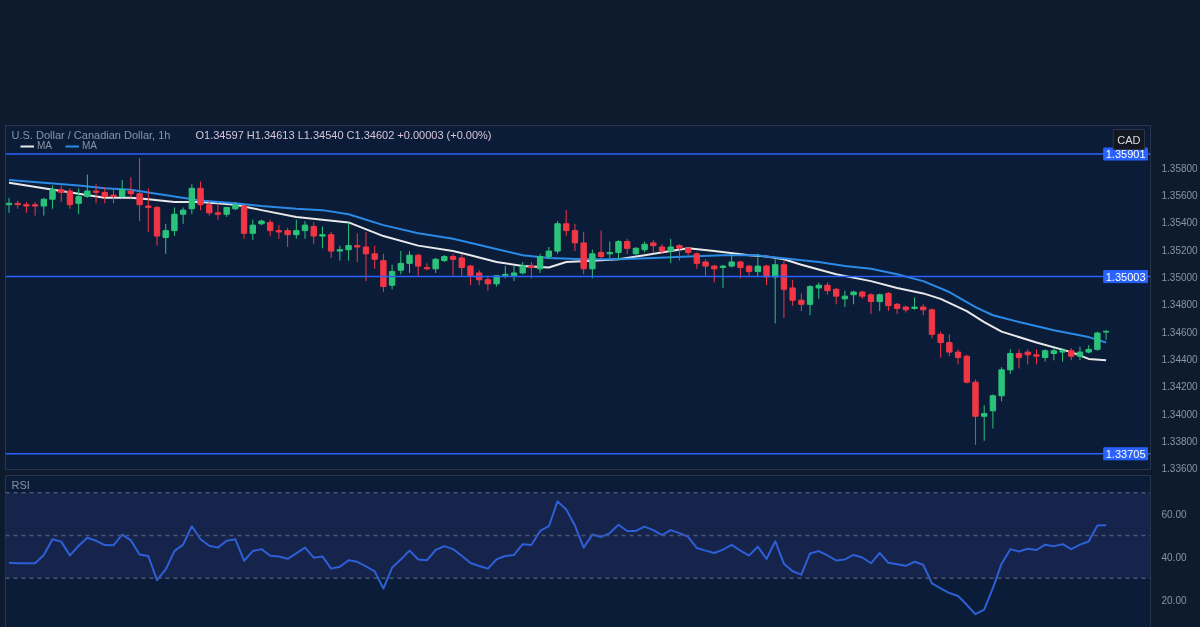 The height and width of the screenshot is (627, 1200). Describe the element at coordinates (1180, 305) in the screenshot. I see `y-tick-label: 1.34800` at that location.